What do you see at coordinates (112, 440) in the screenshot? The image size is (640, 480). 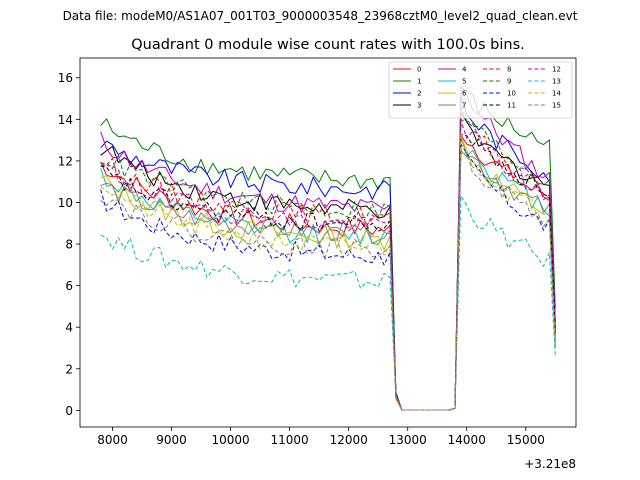 I see `x-tick-label: 8000` at bounding box center [112, 440].